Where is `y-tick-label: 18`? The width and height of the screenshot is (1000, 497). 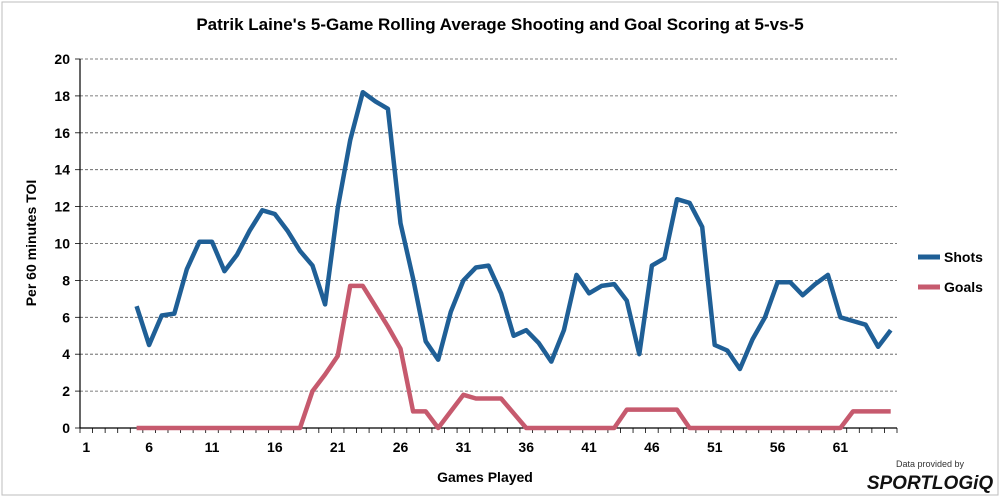
y-tick-label: 18 is located at coordinates (62, 96).